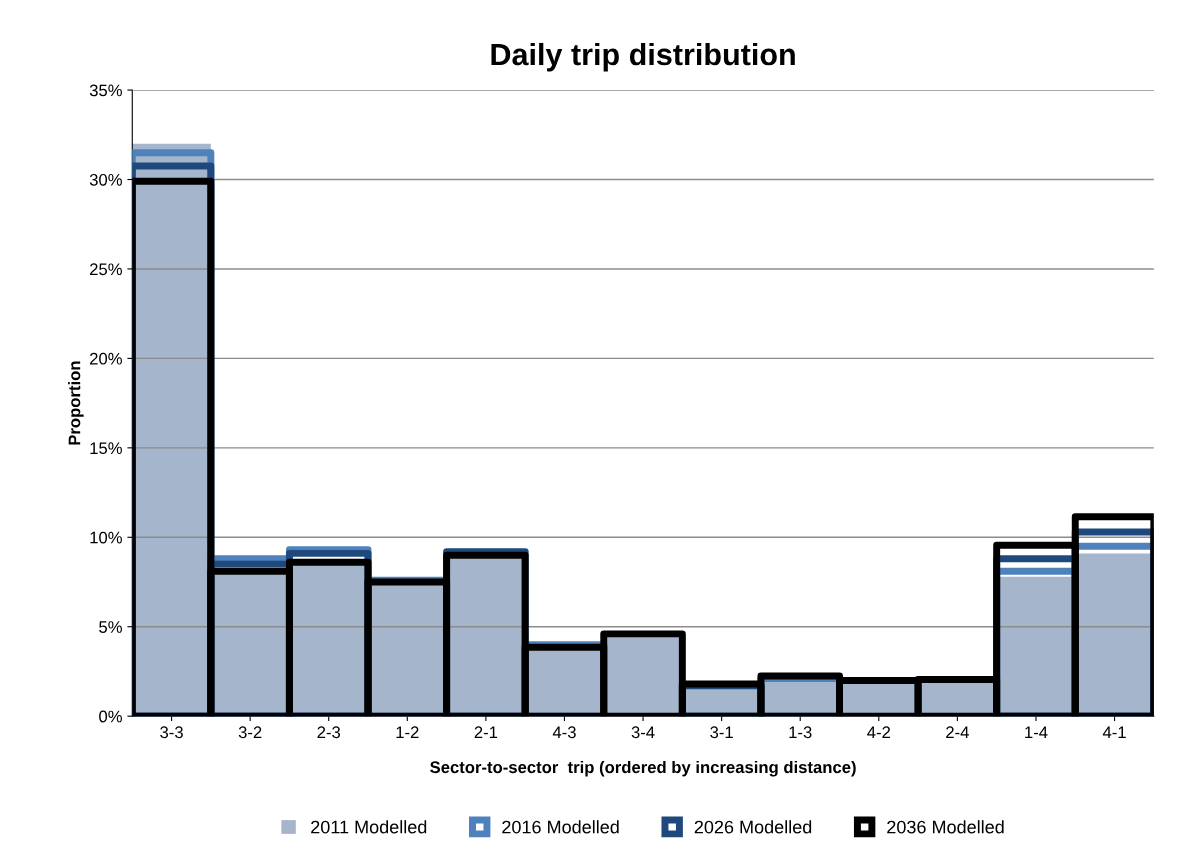  Describe the element at coordinates (369, 827) in the screenshot. I see `legend-label: 2011 Modelled` at that location.